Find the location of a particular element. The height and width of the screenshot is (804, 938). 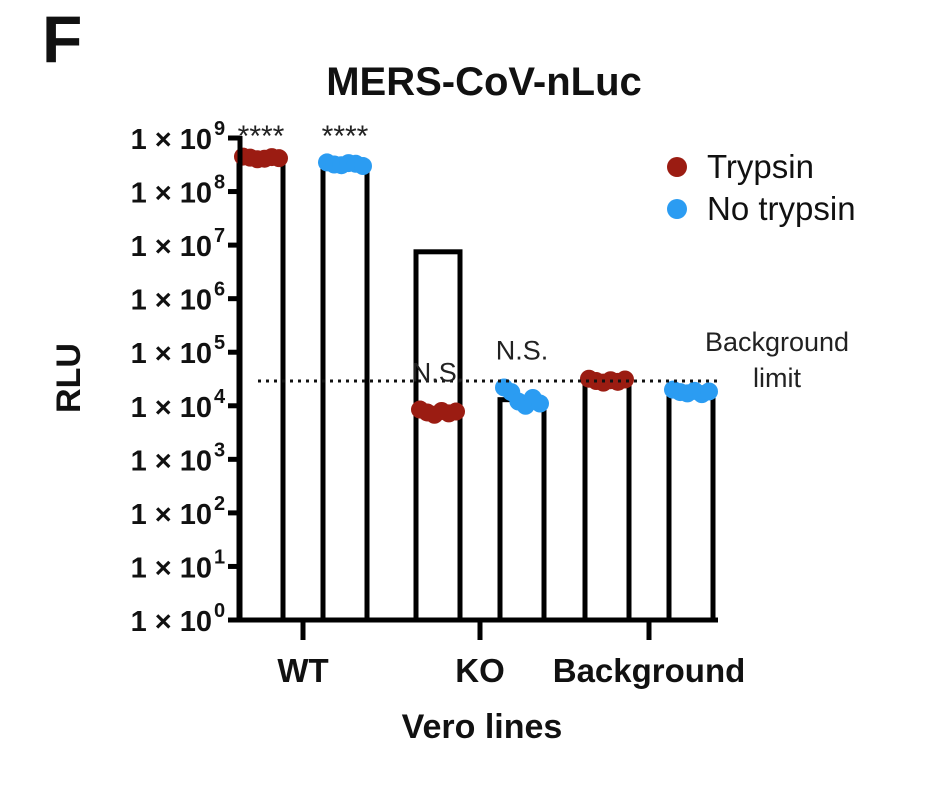

reference-line-label: Background limit is located at coordinates (777, 360).